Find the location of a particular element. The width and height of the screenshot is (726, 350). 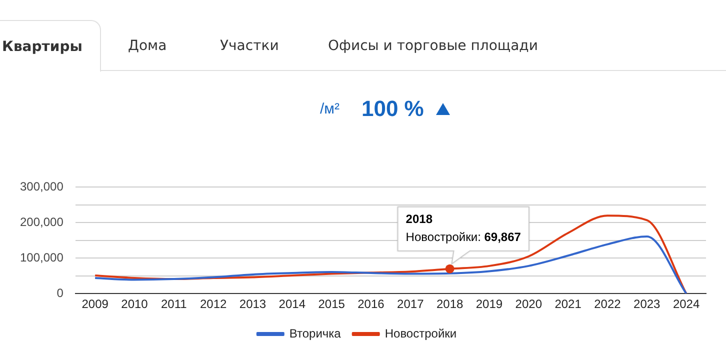

x-tick-label: 2017 is located at coordinates (410, 304).